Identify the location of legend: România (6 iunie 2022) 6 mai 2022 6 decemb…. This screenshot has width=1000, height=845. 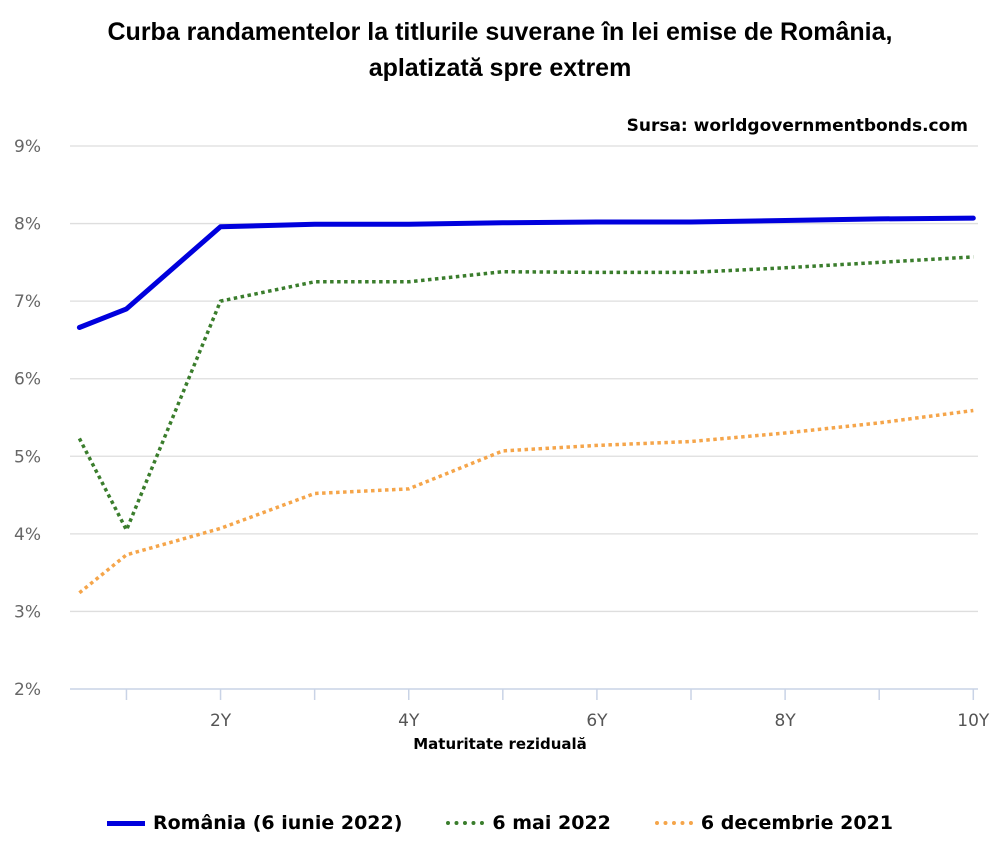
(500, 823).